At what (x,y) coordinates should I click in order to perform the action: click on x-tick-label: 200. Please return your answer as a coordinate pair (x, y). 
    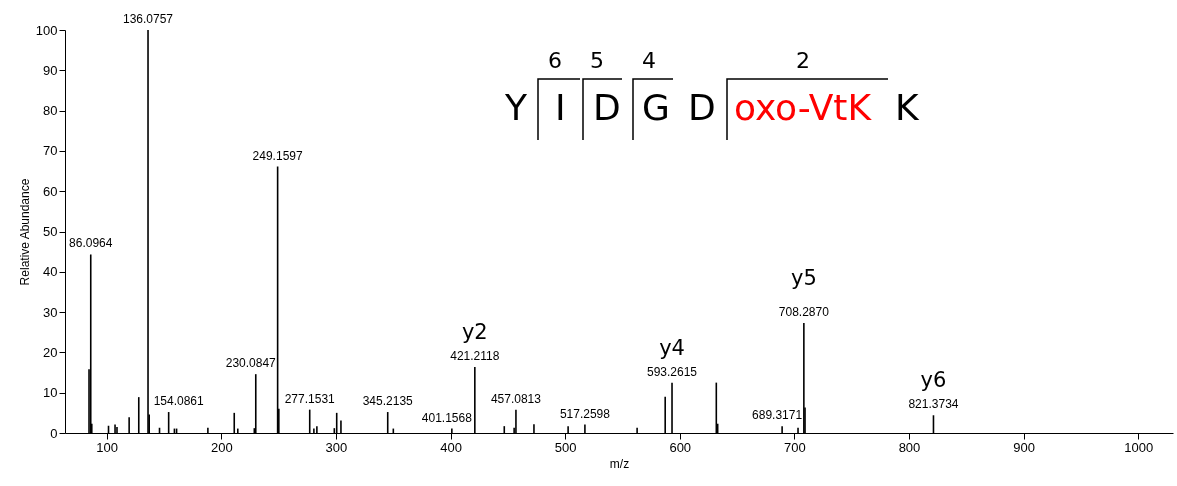
    Looking at the image, I should click on (221, 447).